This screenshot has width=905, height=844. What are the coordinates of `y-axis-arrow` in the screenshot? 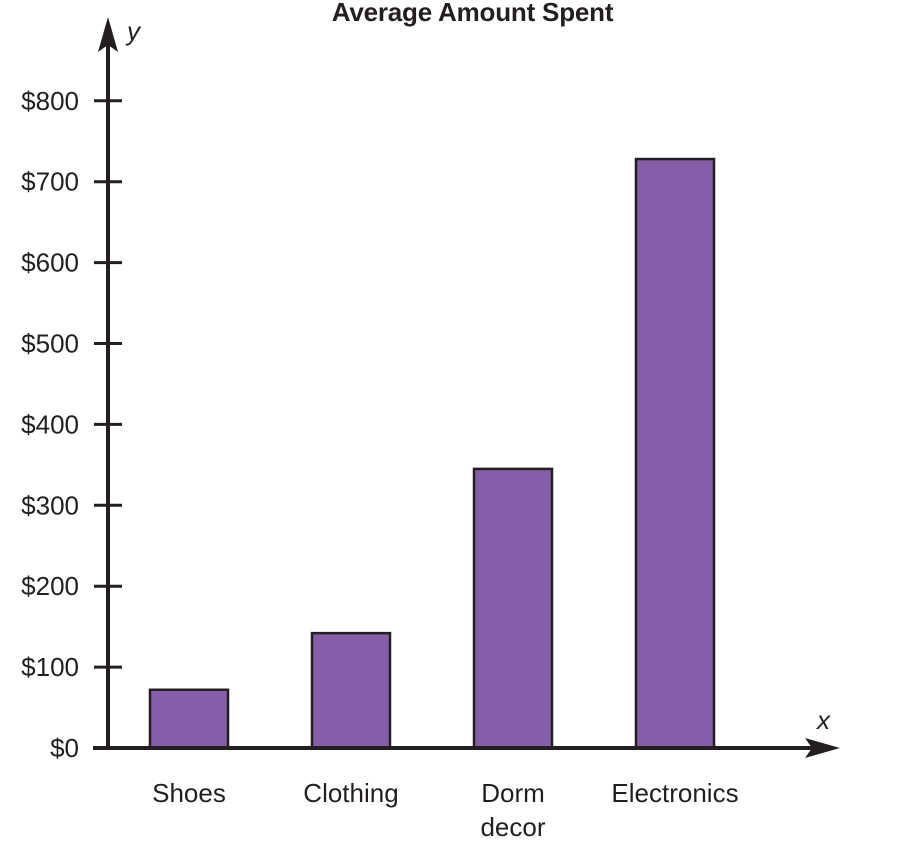 It's located at (108, 34).